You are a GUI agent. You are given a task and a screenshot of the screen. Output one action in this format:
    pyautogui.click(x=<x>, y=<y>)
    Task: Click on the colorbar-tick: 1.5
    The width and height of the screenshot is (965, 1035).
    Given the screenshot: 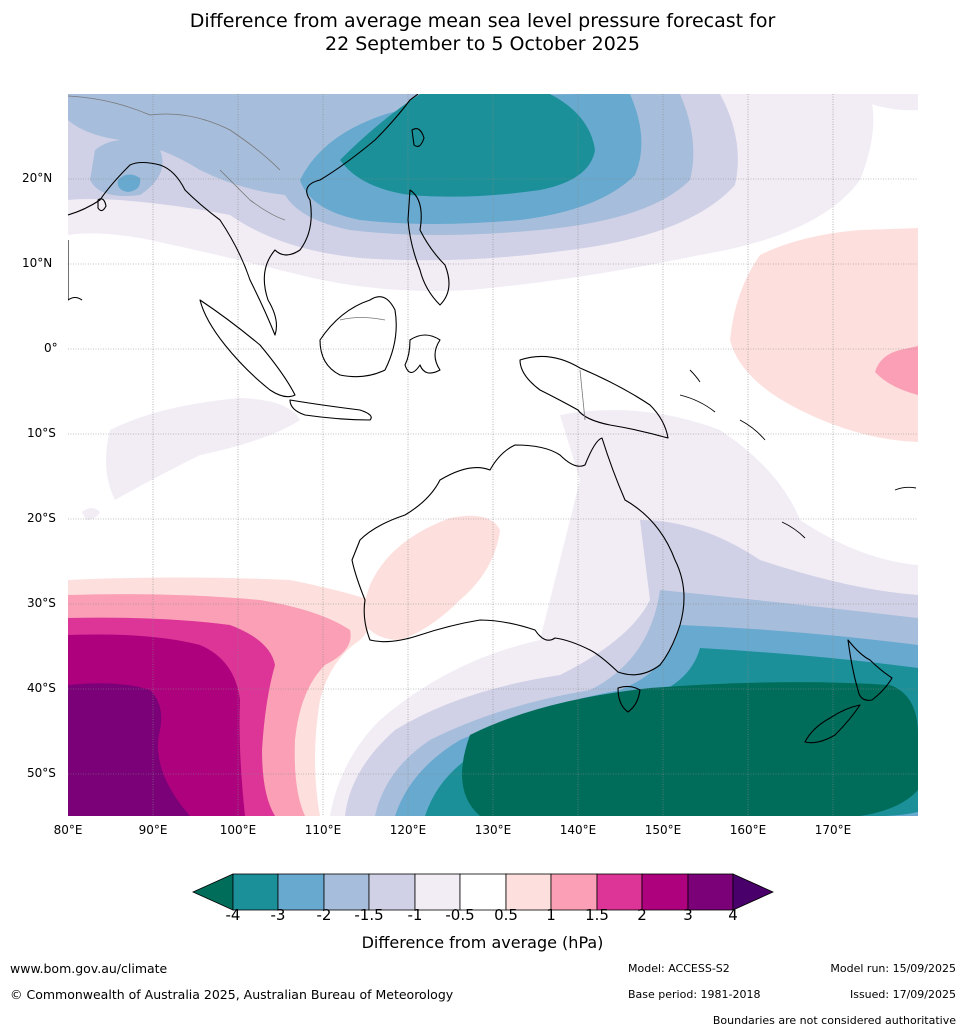 What is the action you would take?
    pyautogui.click(x=597, y=915)
    